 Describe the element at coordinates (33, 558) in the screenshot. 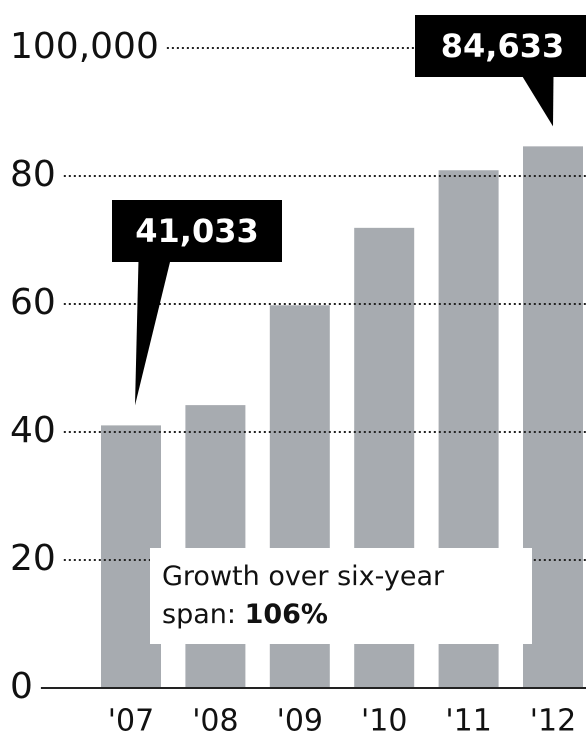

I see `y-tick-label: 20` at that location.